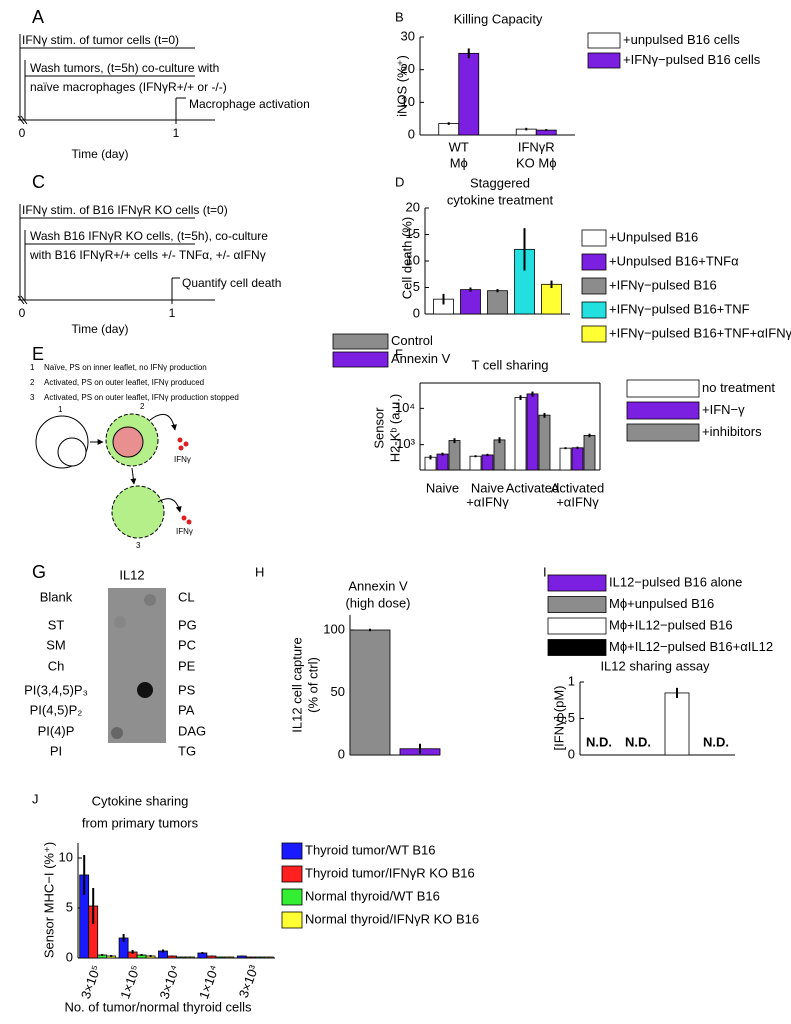 This screenshot has height=1024, width=791. I want to click on chart-title: Killing Capacity, so click(498, 18).